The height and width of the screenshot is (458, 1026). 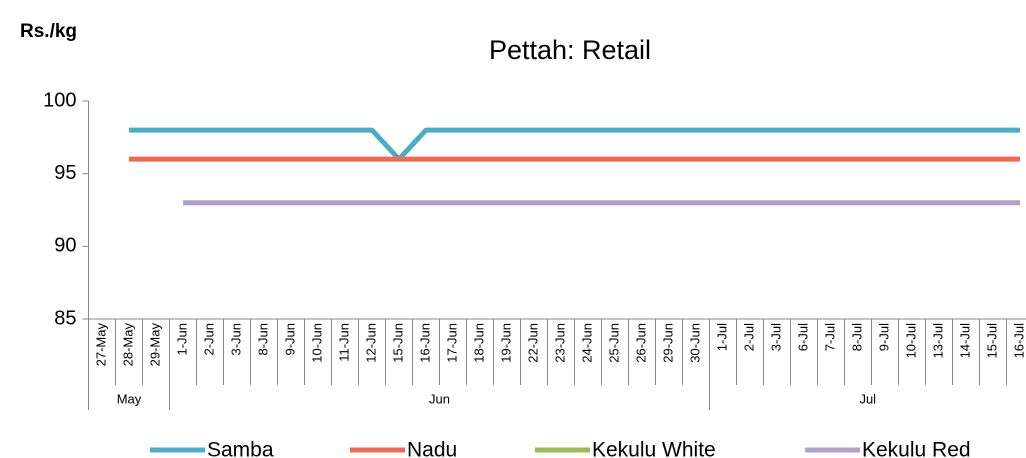 What do you see at coordinates (439, 398) in the screenshot?
I see `x-group-label: Jun` at bounding box center [439, 398].